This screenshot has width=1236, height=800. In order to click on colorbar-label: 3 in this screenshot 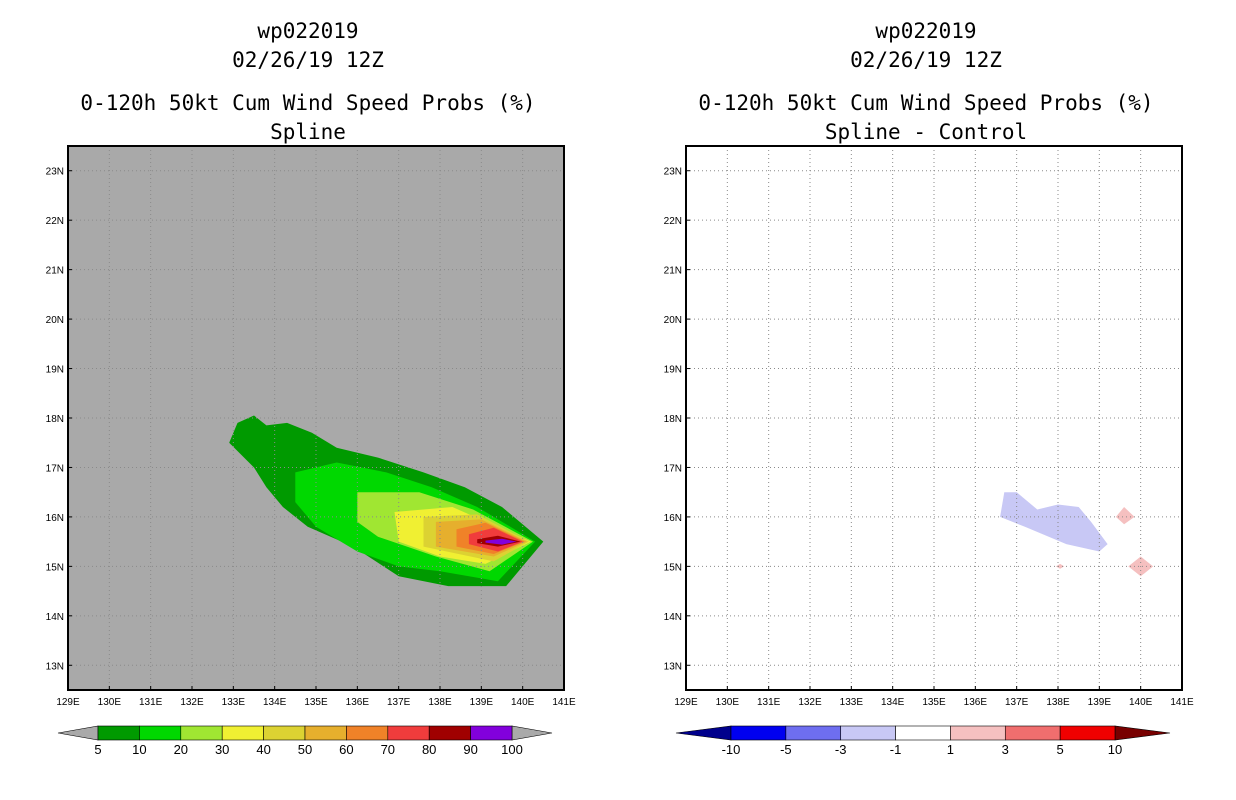, I will do `click(1005, 749)`.